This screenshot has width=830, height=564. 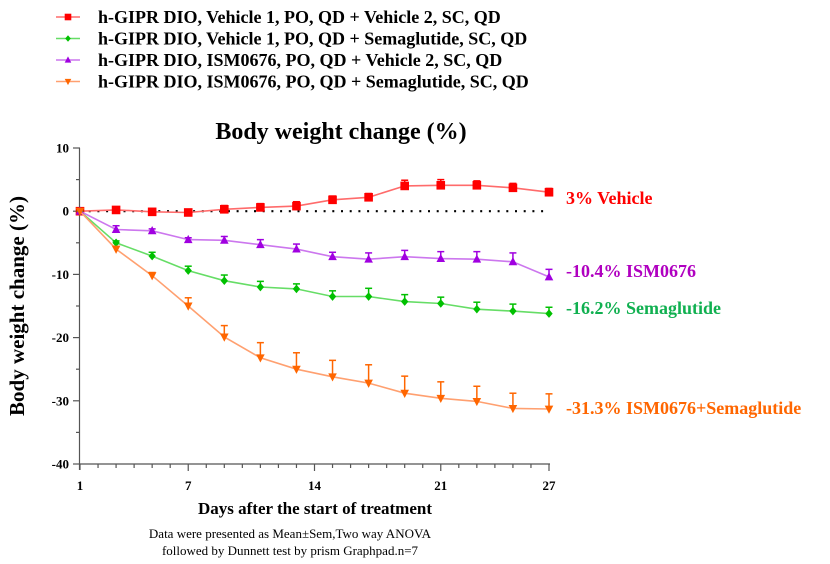 I want to click on y-tick-label: -20, so click(x=60, y=337).